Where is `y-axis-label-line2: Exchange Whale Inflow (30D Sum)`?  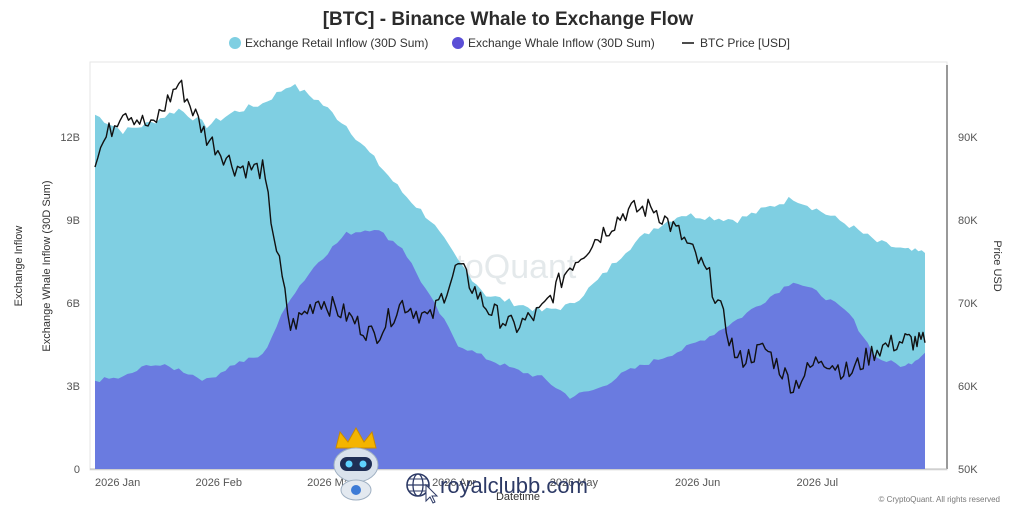 y-axis-label-line2: Exchange Whale Inflow (30D Sum) is located at coordinates (47, 265).